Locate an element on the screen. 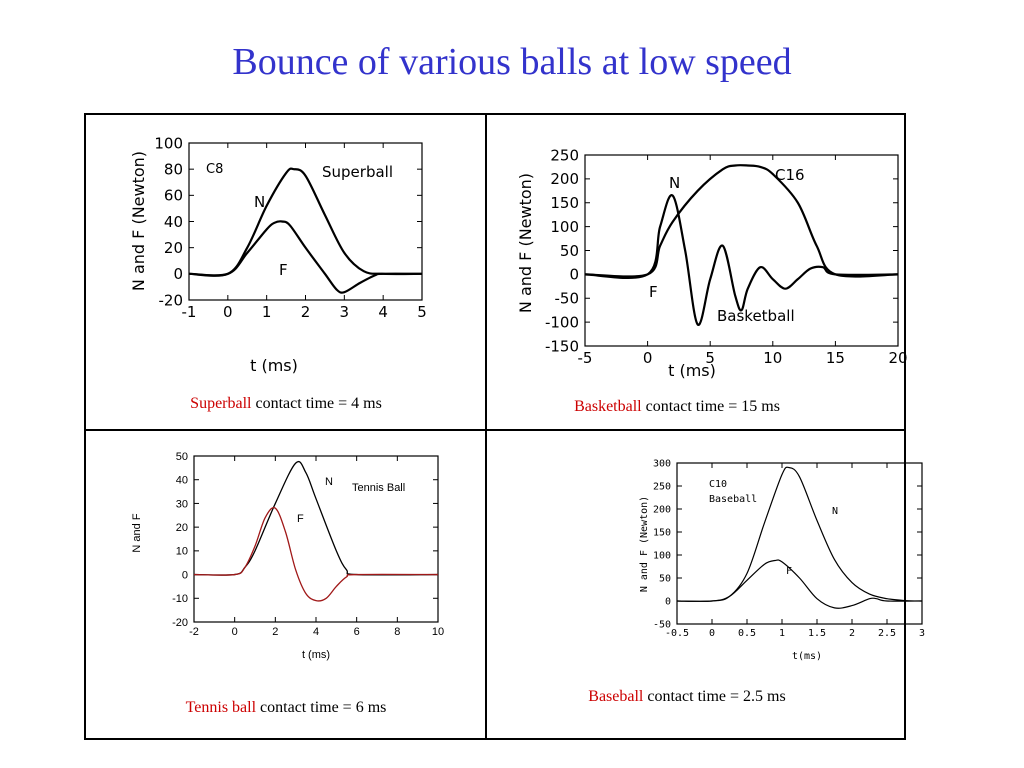 This screenshot has width=1024, height=768. chart-annotation: C10 is located at coordinates (718, 484).